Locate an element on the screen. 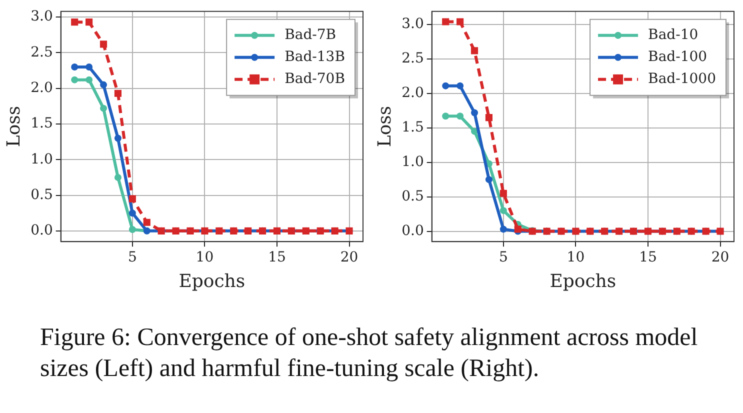 Image resolution: width=743 pixels, height=413 pixels. legend-label: Bad-10 is located at coordinates (673, 35).